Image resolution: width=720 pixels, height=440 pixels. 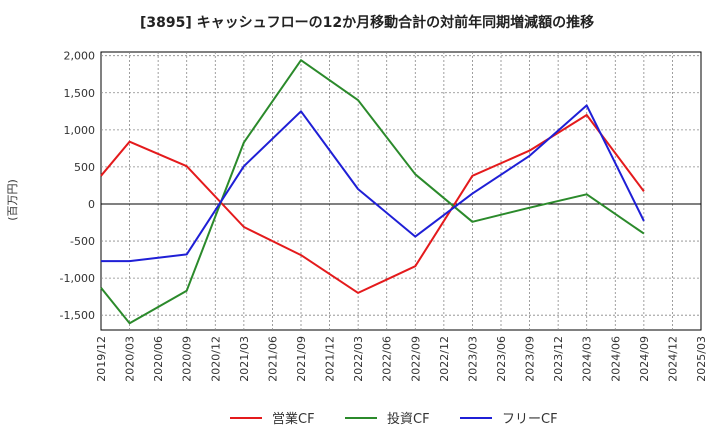 I want to click on x-tick-label: 2021/06, so click(x=272, y=359).